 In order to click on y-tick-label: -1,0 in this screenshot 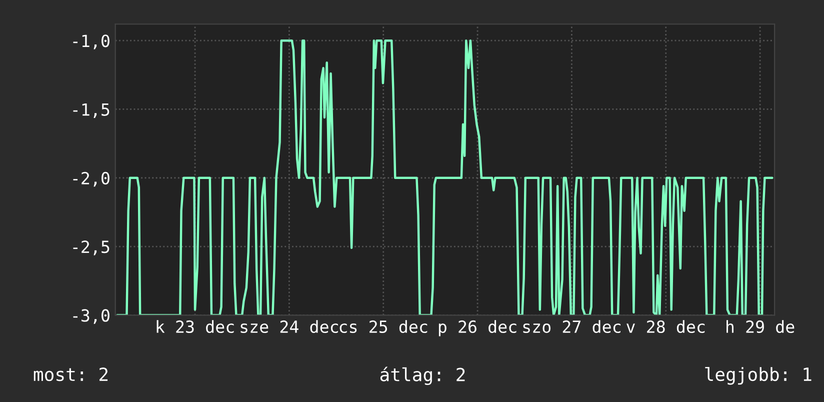, I will do `click(91, 42)`.